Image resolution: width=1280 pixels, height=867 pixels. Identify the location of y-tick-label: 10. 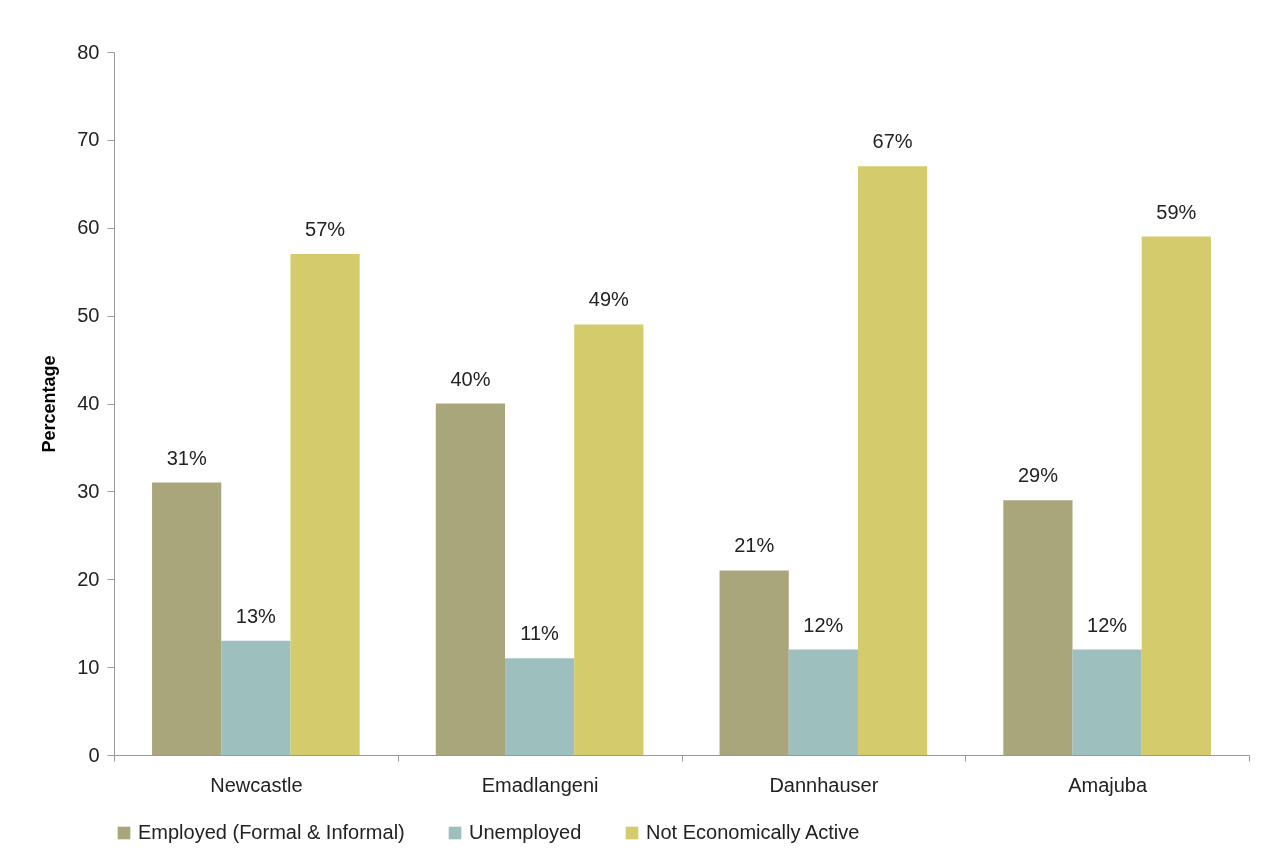
(88, 666).